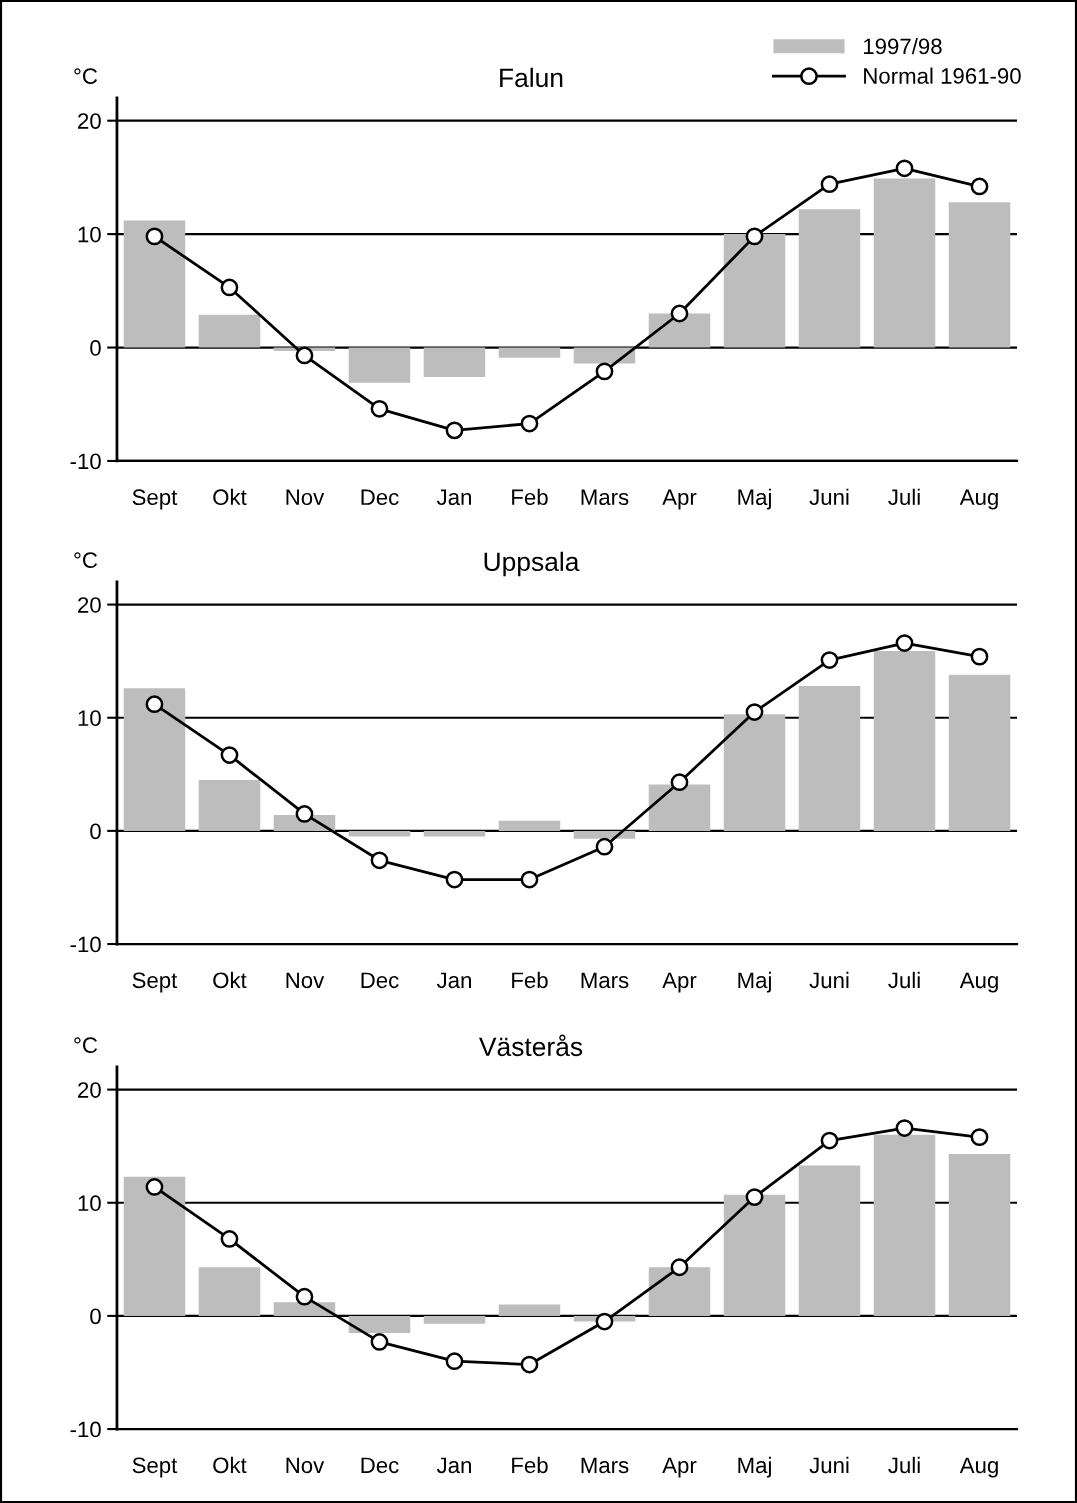 This screenshot has height=1503, width=1077. Describe the element at coordinates (902, 46) in the screenshot. I see `legend-label: 1997/98` at that location.